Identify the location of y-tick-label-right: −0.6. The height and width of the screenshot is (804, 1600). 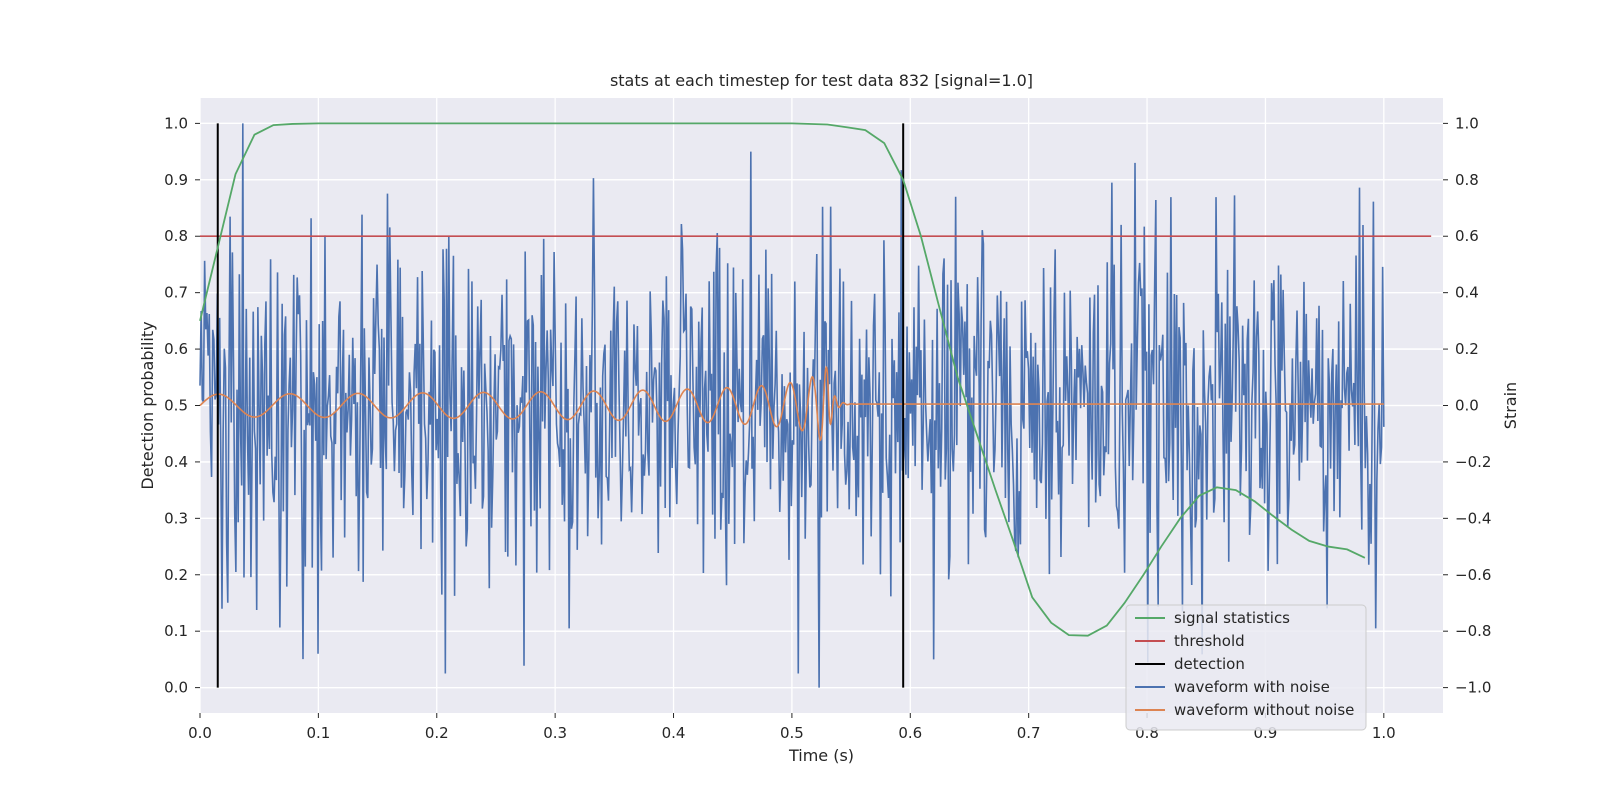
(1473, 575).